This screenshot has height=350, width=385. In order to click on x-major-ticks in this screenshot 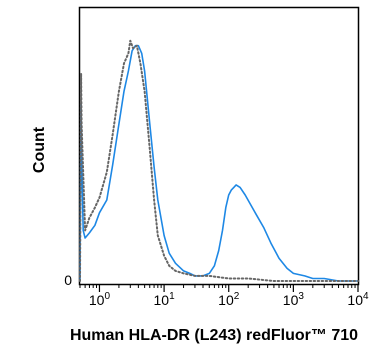, I will do `click(228, 288)`.